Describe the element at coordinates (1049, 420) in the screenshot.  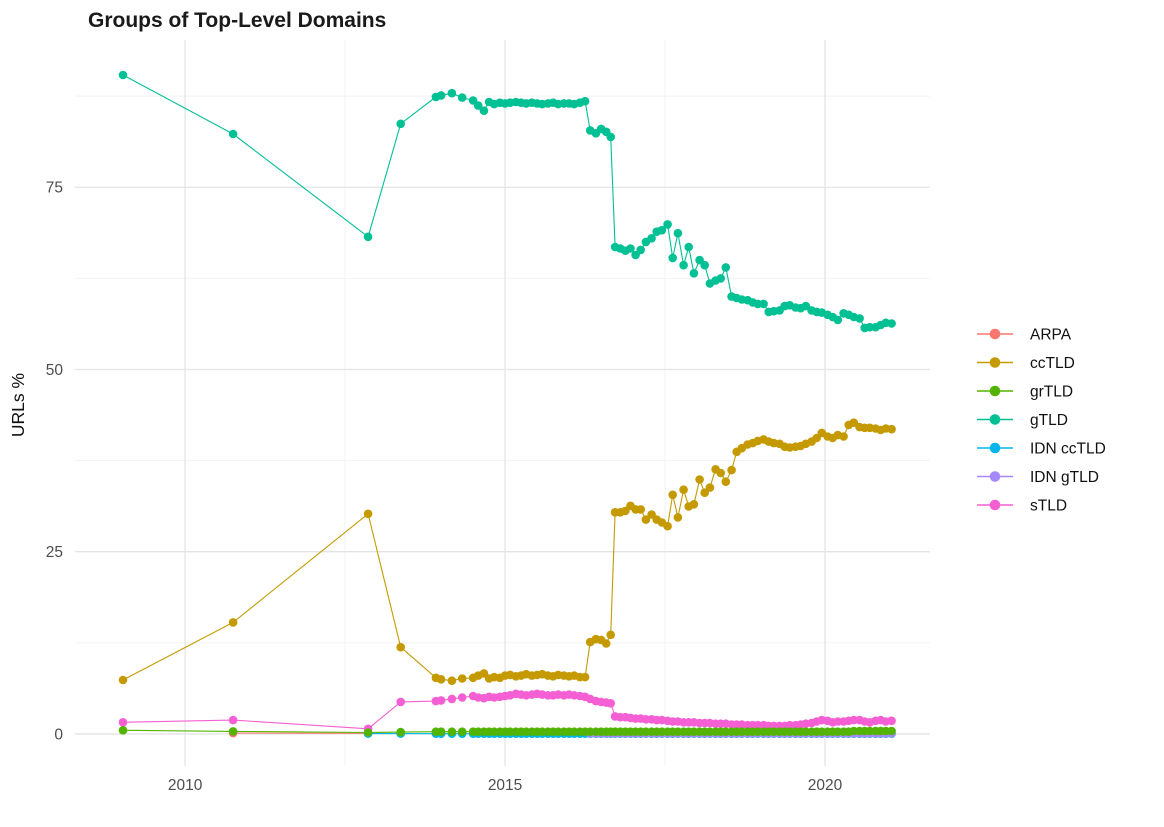
I see `legend-label: gTLD` at that location.